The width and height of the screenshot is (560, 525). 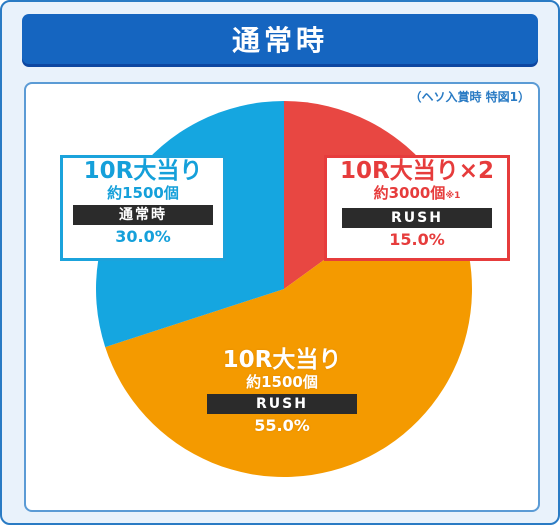 I want to click on slice-orange-mode: RUSH, so click(x=282, y=404).